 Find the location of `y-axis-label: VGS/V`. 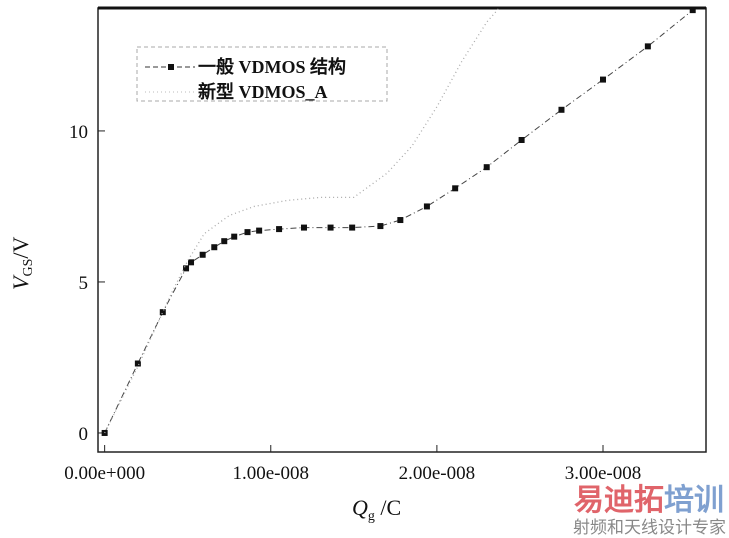

y-axis-label: VGS/V is located at coordinates (22, 263).